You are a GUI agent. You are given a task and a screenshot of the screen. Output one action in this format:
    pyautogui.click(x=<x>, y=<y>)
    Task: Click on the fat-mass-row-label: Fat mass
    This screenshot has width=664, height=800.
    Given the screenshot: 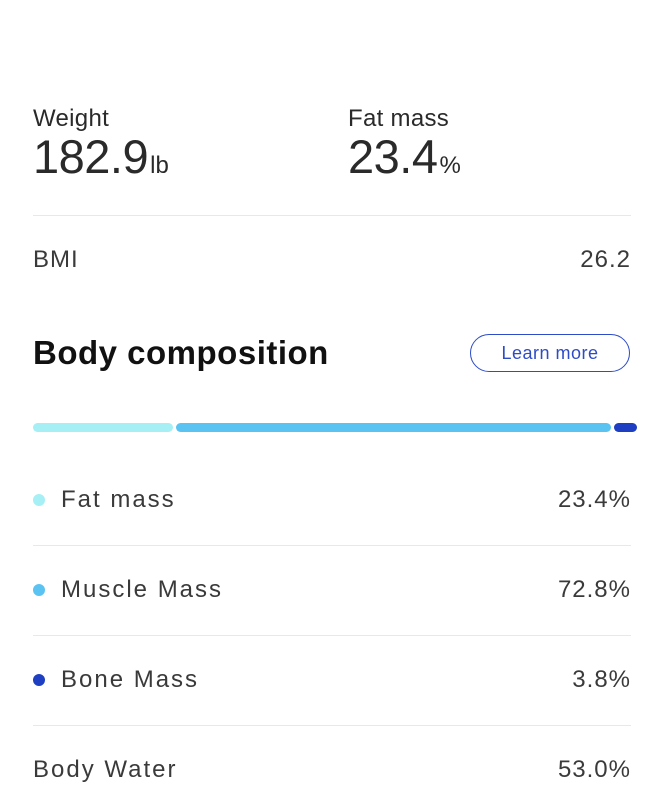 What is the action you would take?
    pyautogui.click(x=104, y=500)
    